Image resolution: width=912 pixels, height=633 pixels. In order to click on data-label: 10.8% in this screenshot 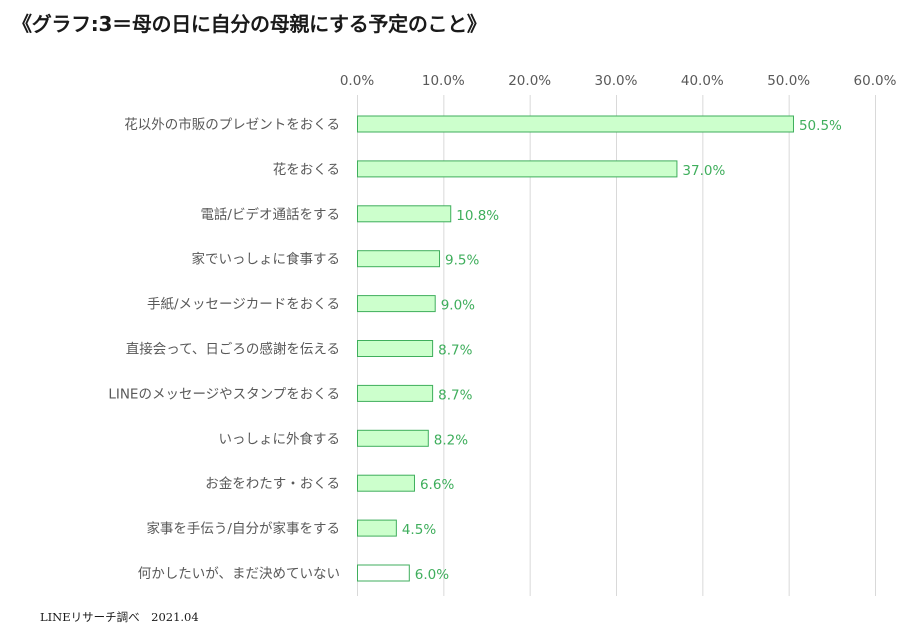, I will do `click(477, 216)`.